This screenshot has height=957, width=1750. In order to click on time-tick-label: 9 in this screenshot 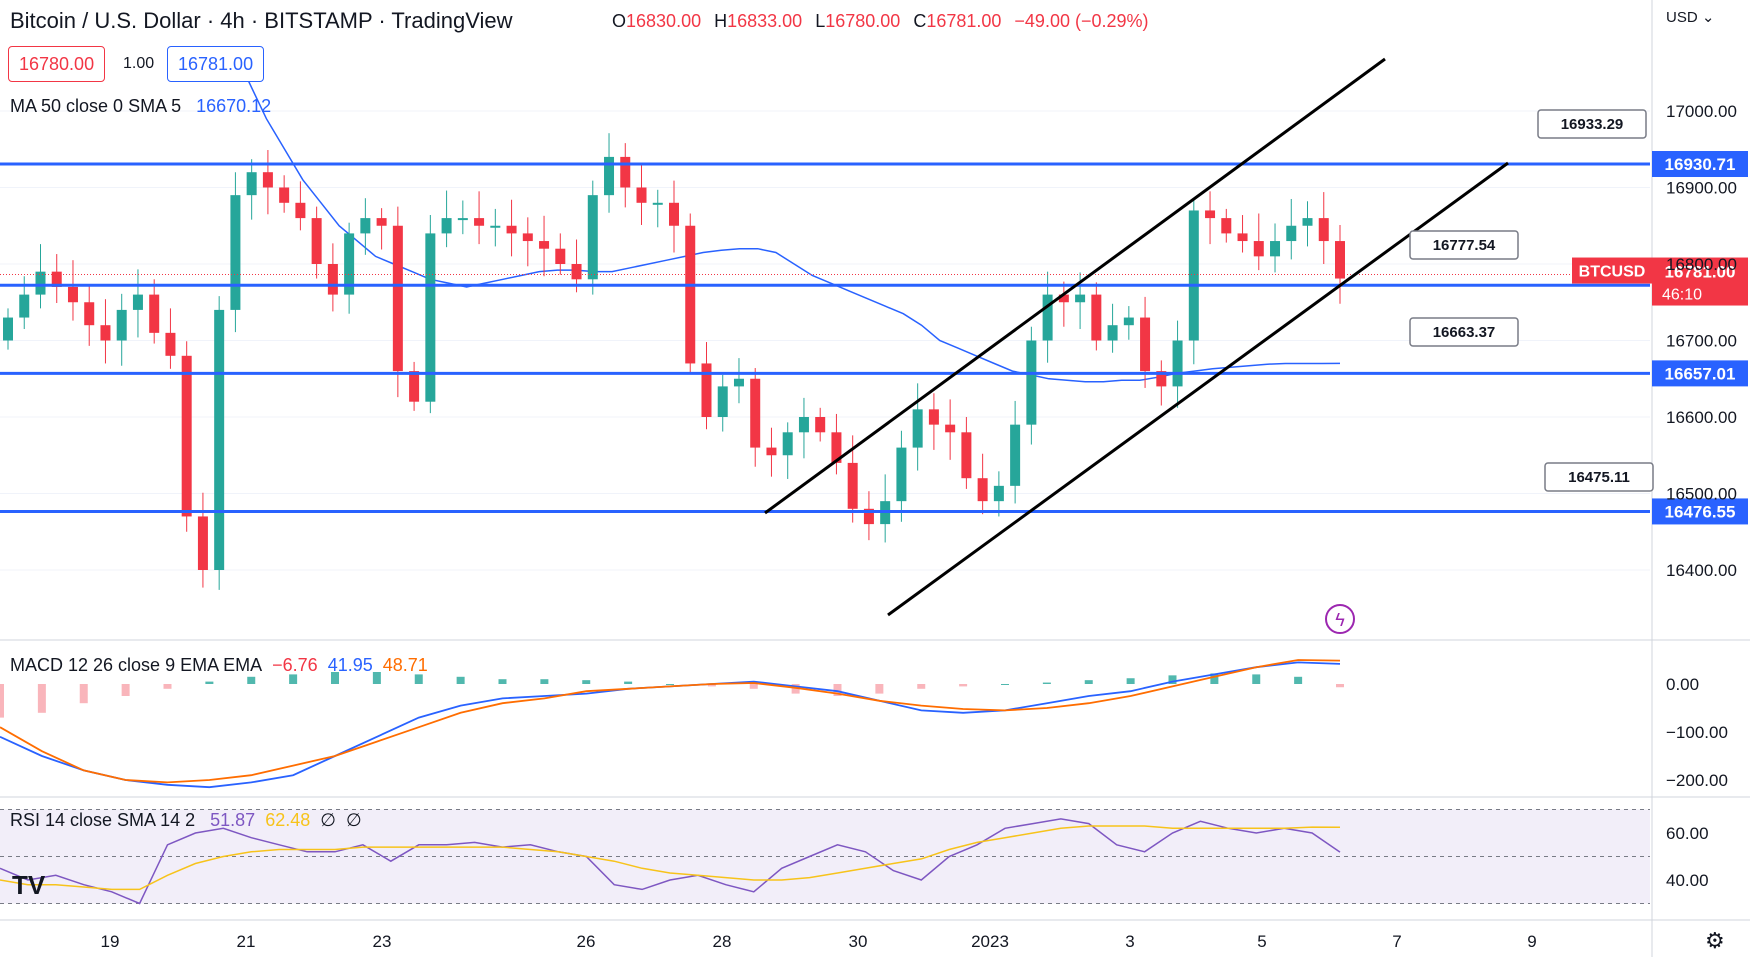, I will do `click(1531, 941)`.